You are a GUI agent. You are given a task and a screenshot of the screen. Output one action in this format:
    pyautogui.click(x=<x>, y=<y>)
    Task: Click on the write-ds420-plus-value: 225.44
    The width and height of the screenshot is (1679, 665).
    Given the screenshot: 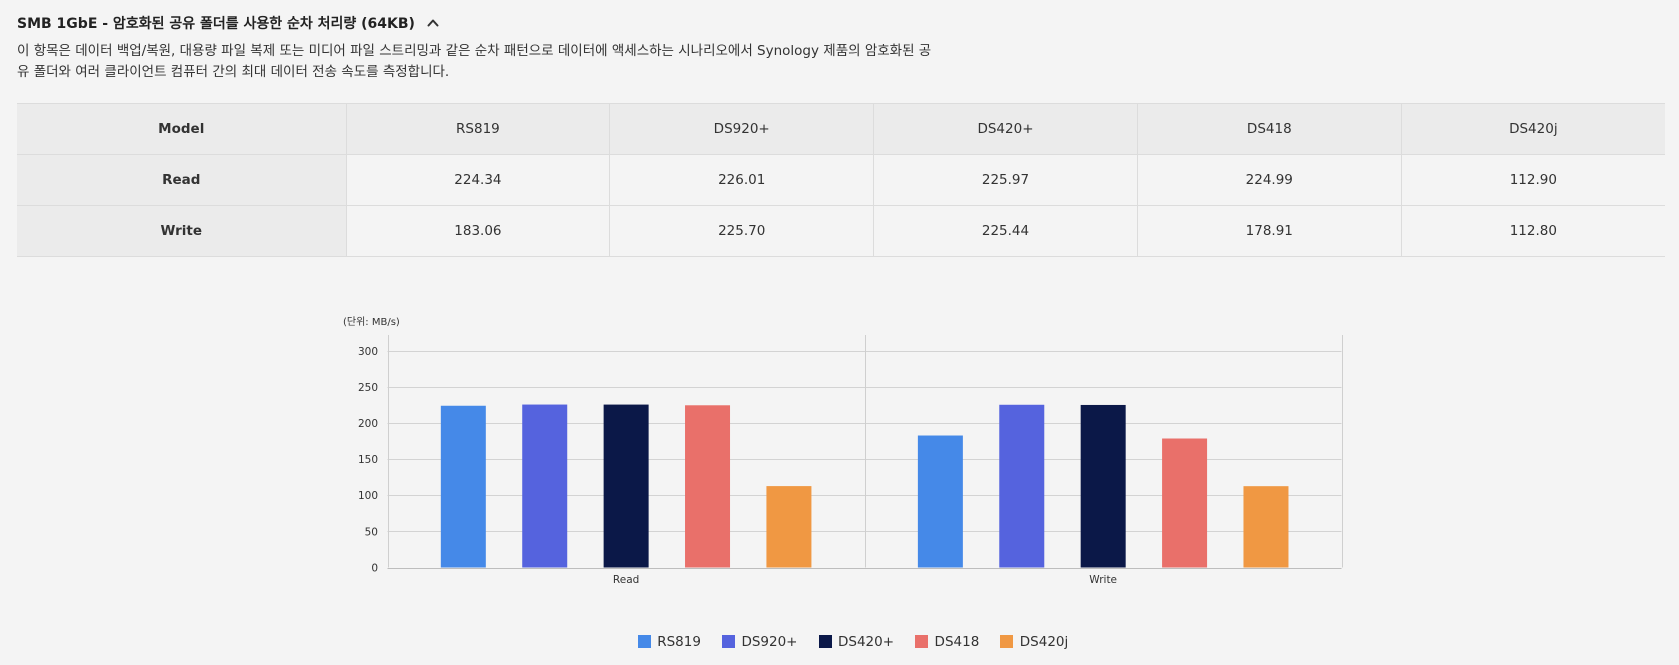 What is the action you would take?
    pyautogui.click(x=1005, y=231)
    